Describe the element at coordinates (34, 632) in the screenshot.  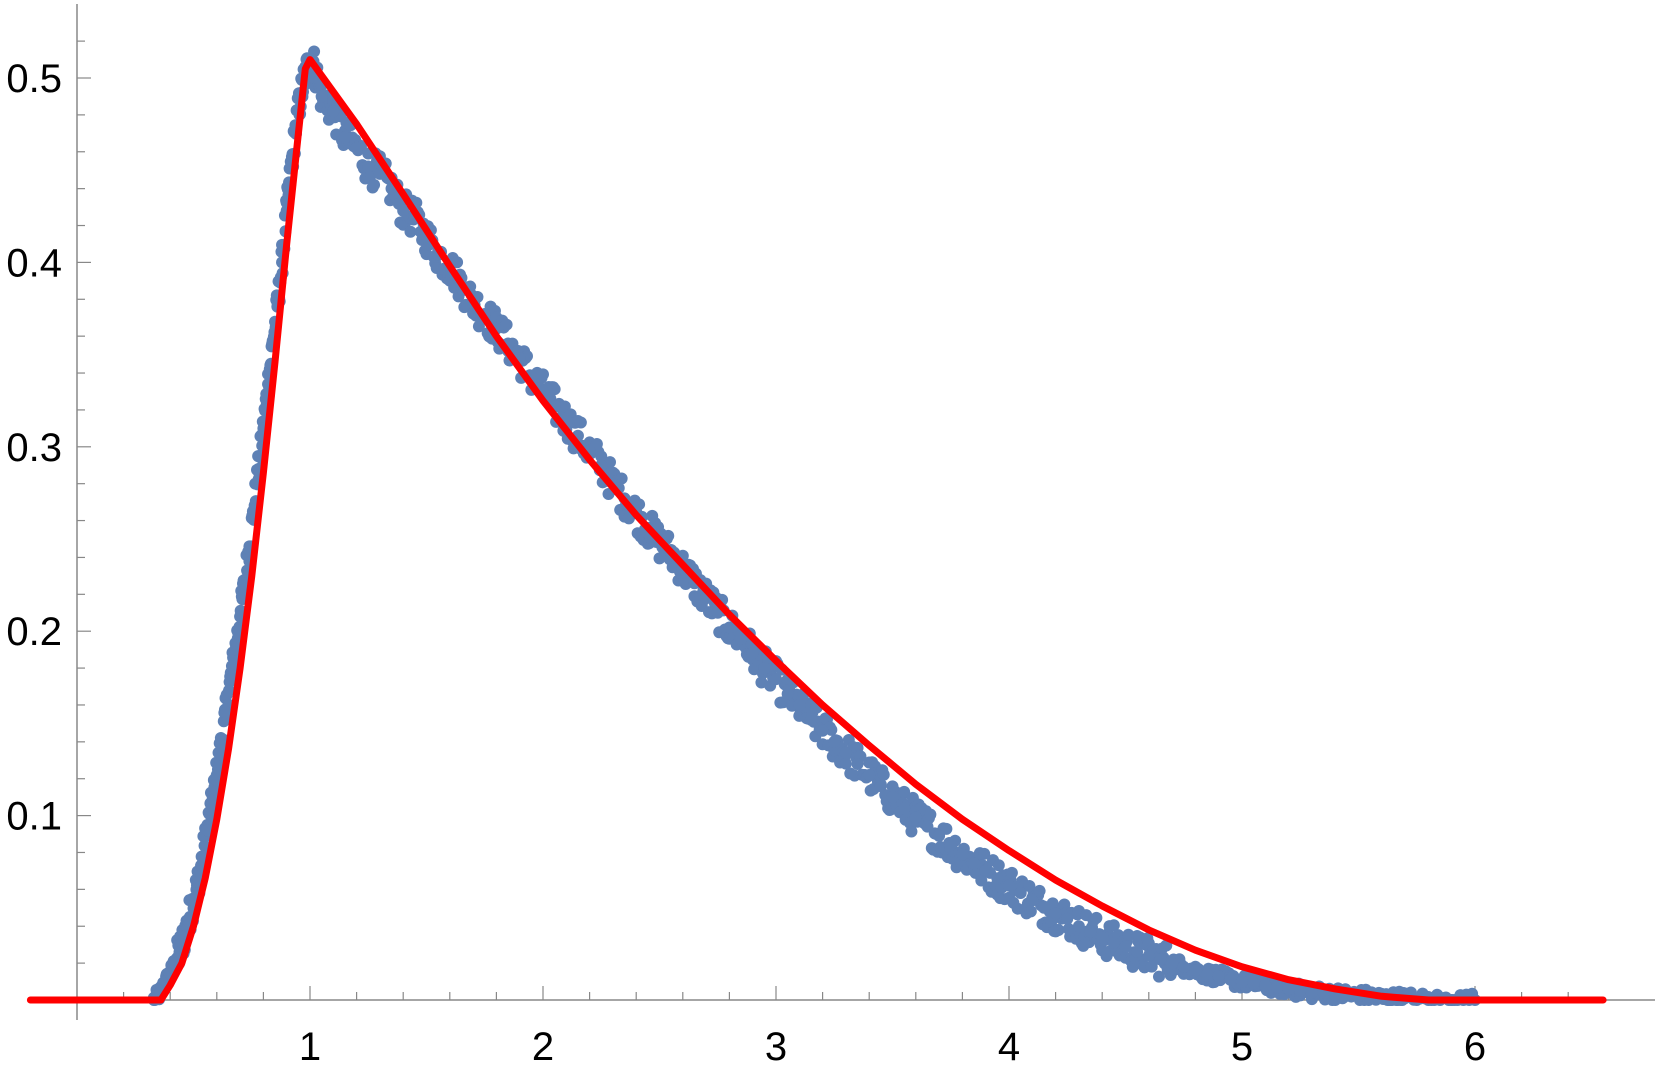
I see `y-tick-label: 0.2` at that location.